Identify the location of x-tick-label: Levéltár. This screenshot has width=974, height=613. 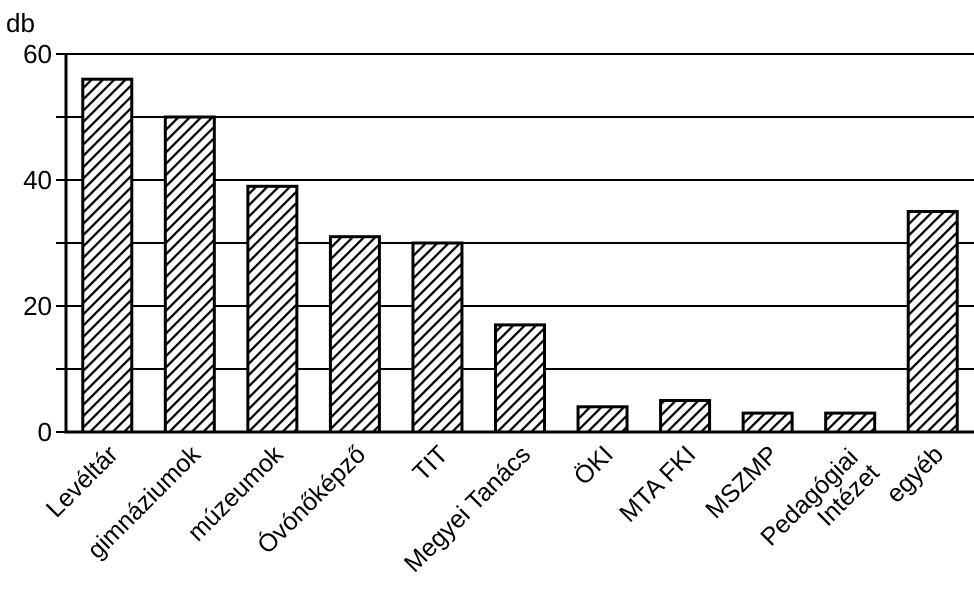
(82, 481).